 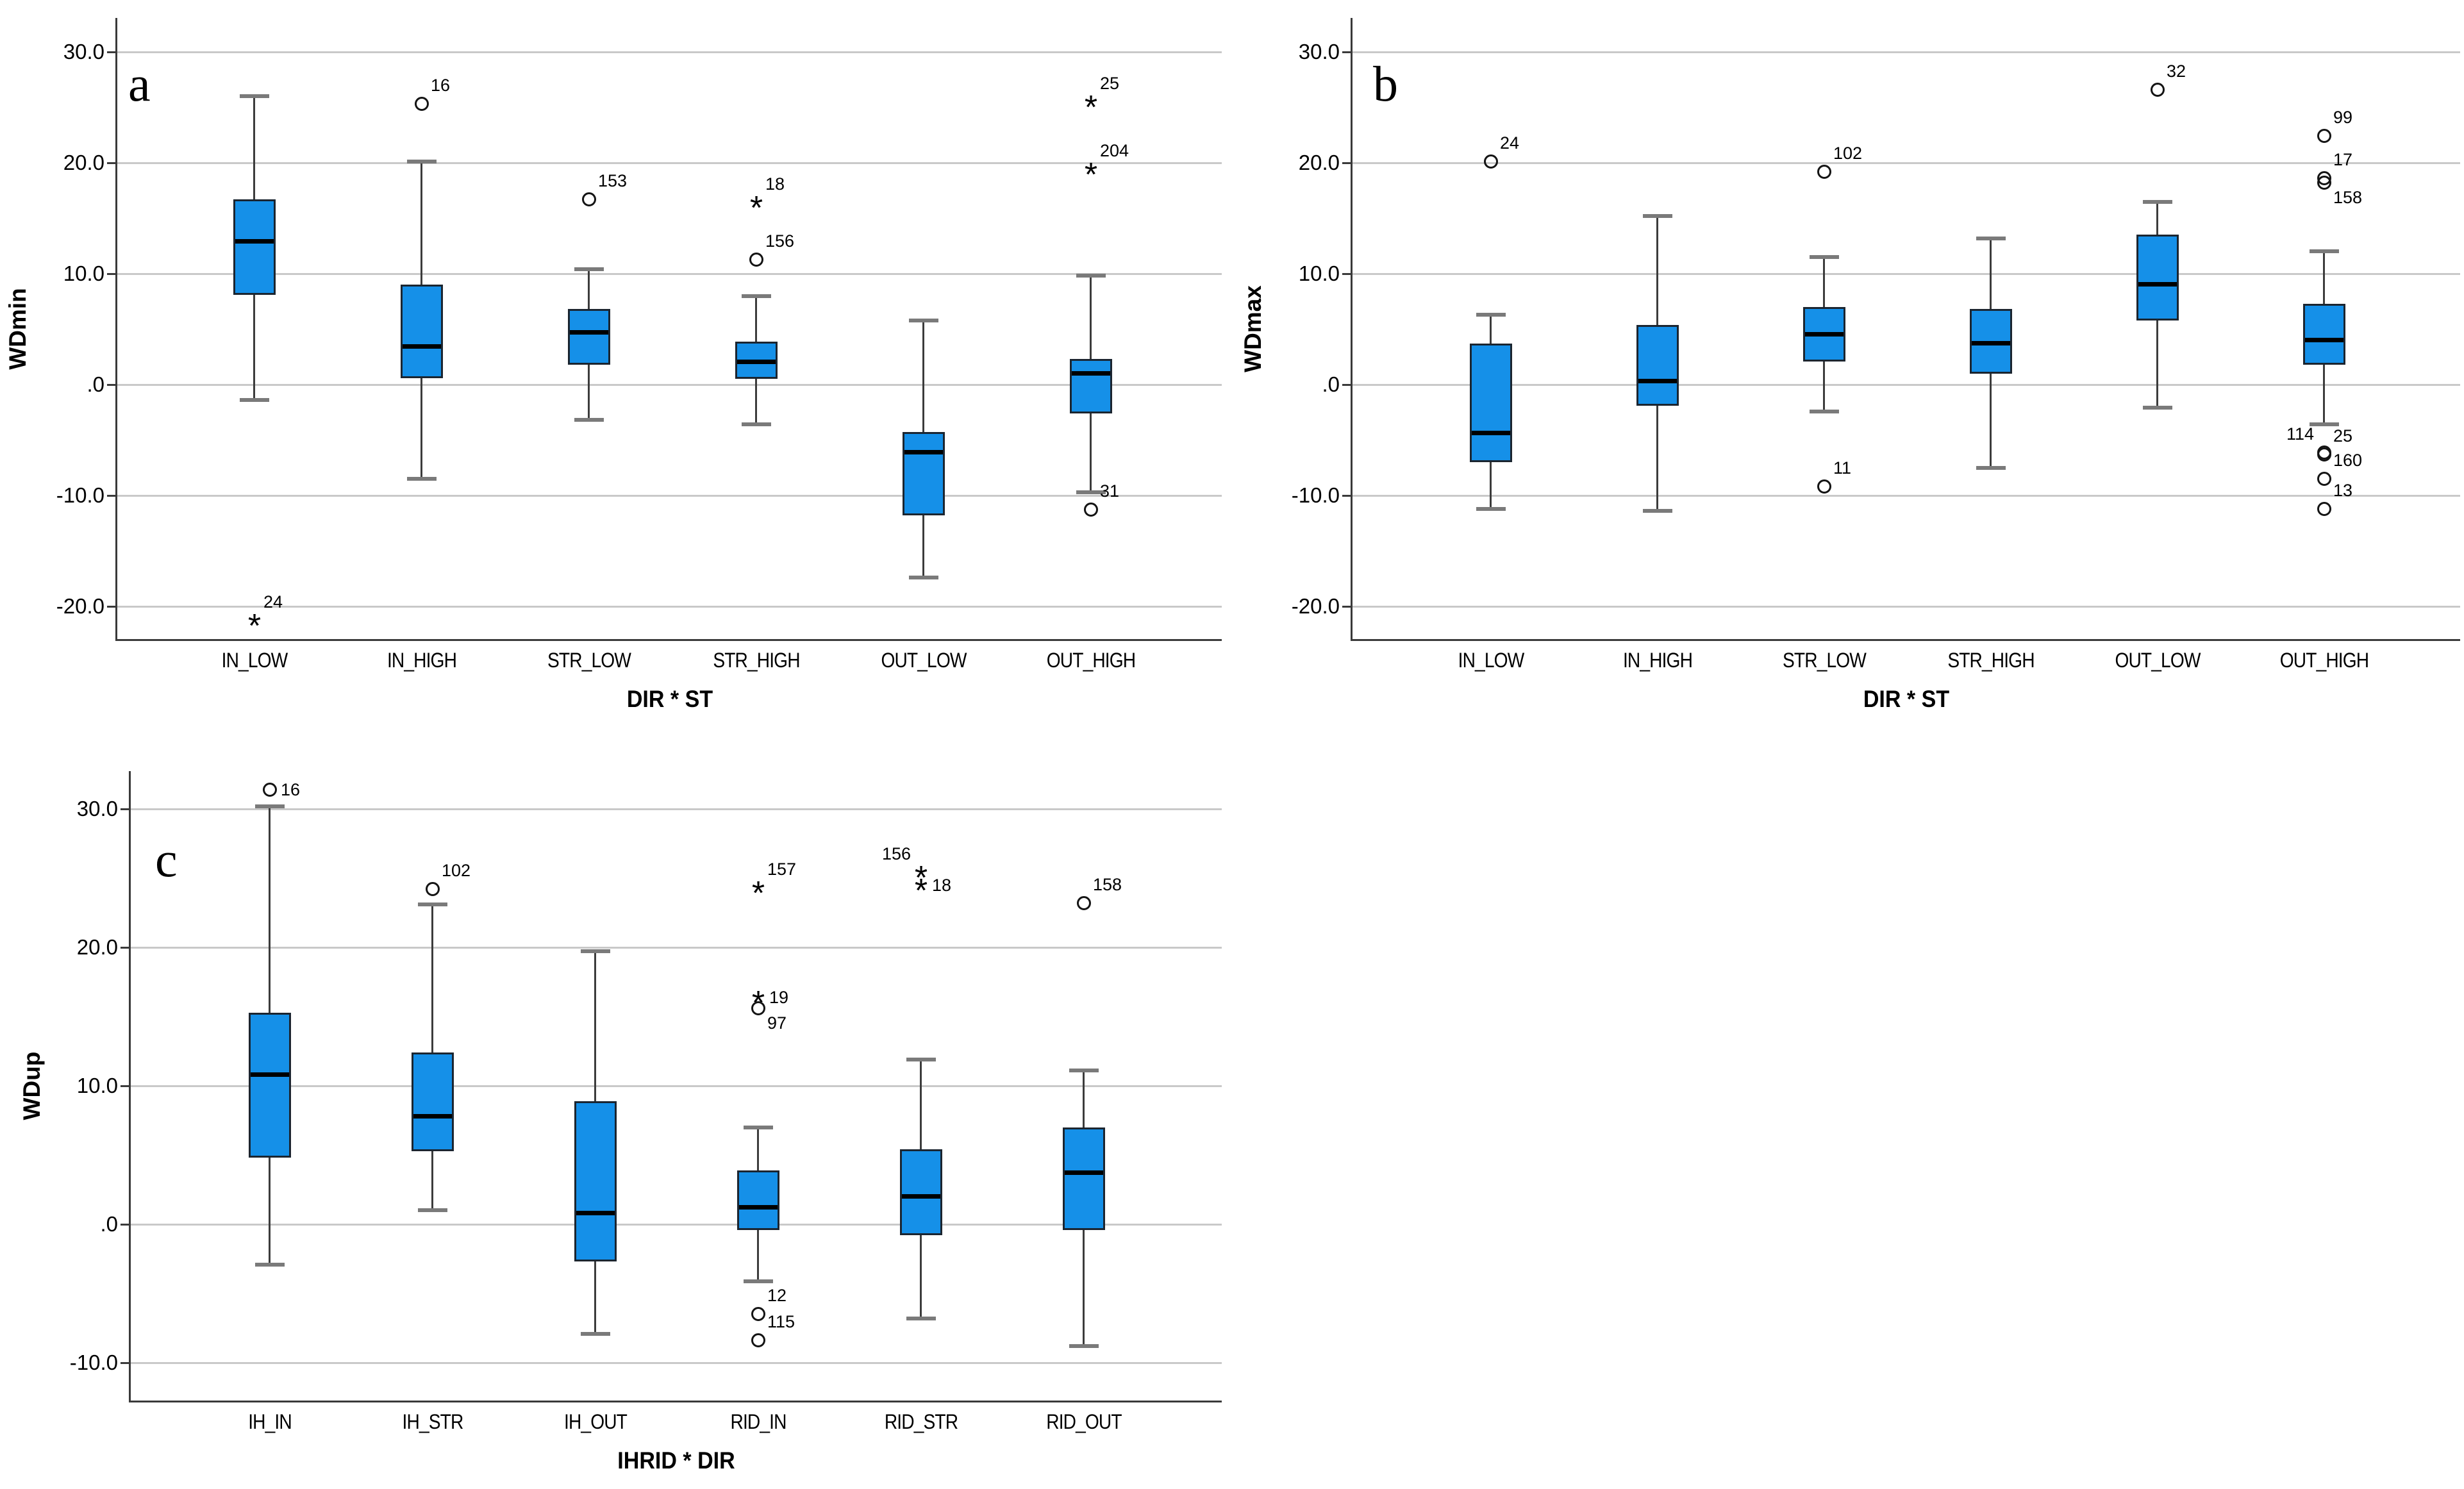 I want to click on x-axis-title: IHRID * DIR, so click(x=676, y=1460).